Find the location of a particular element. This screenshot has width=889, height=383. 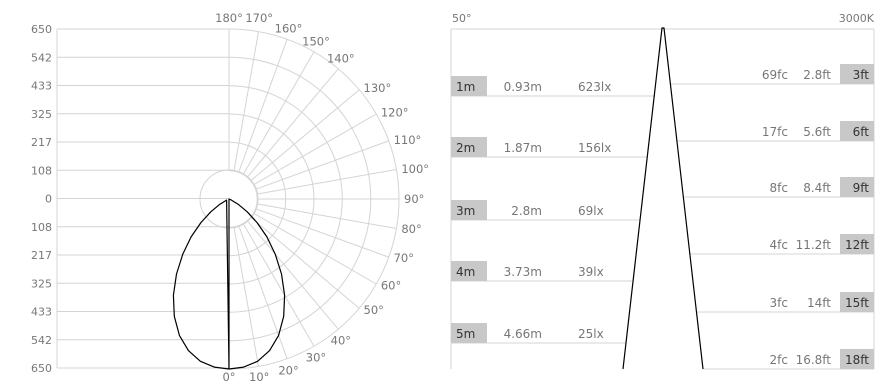

angle-label: 70° is located at coordinates (404, 258).